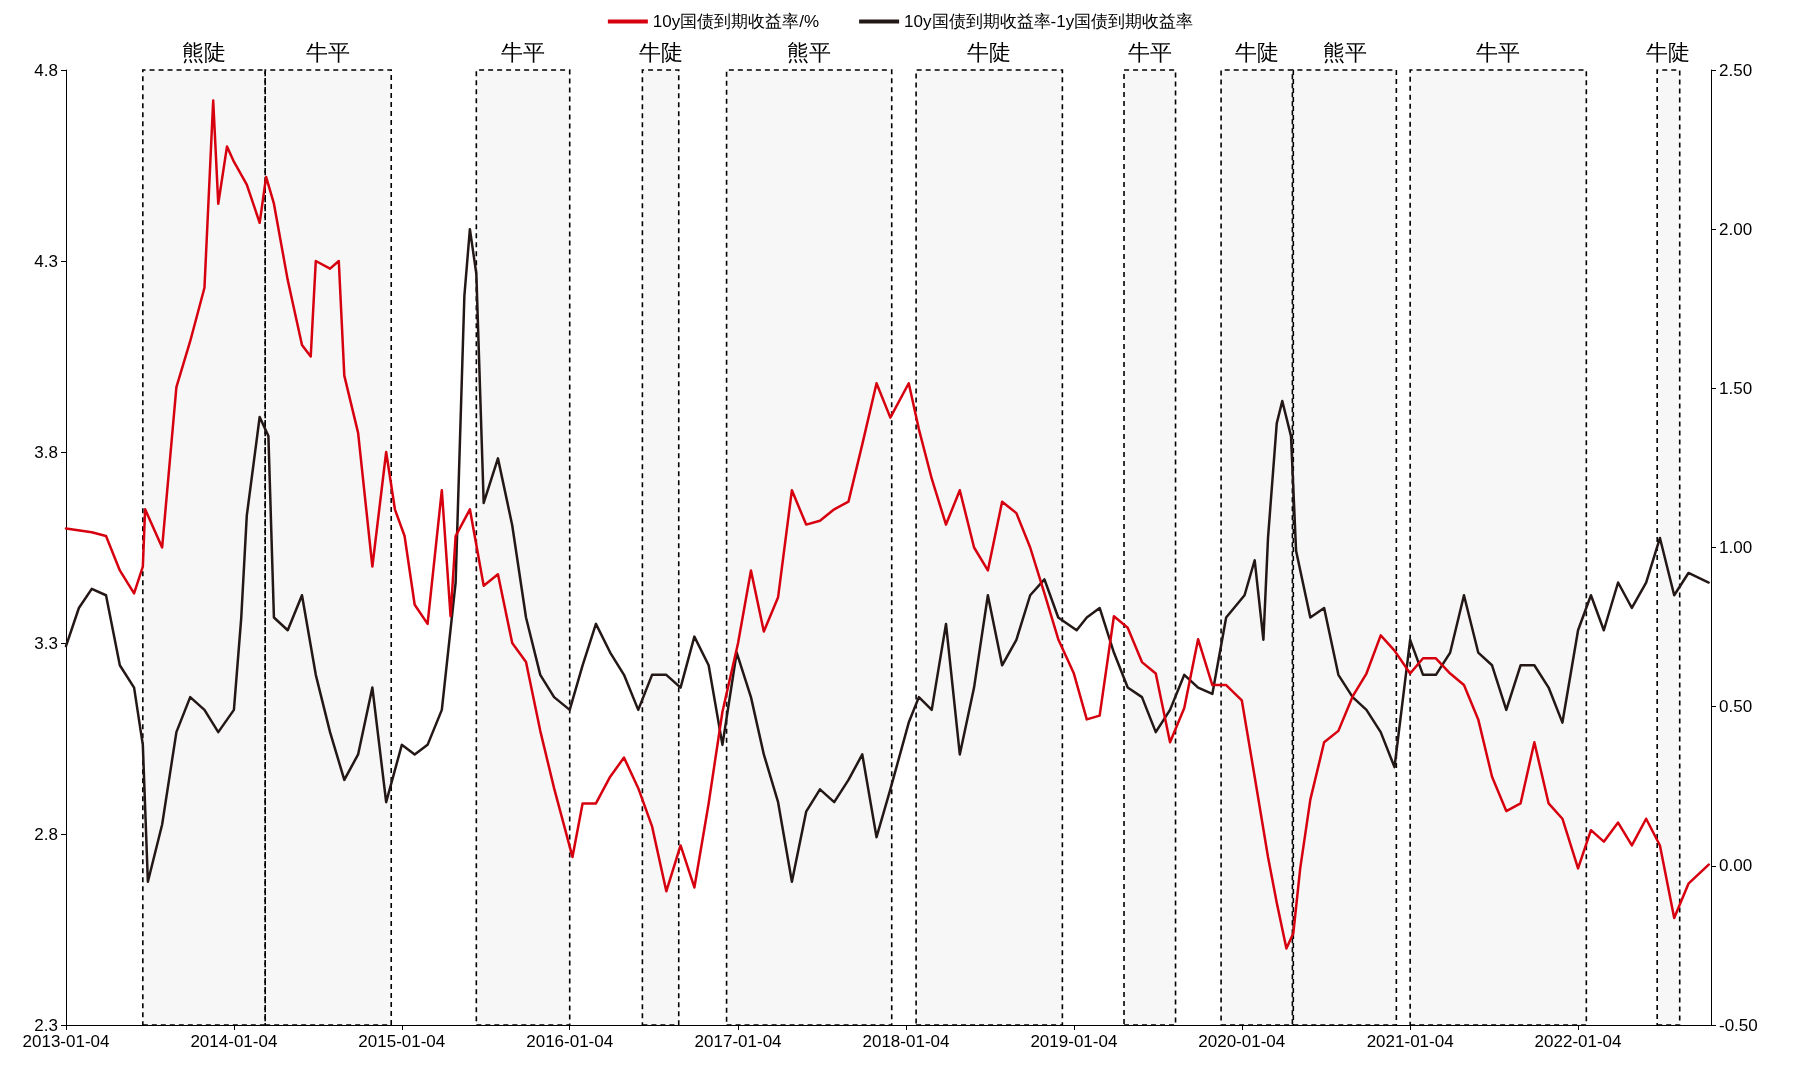 The height and width of the screenshot is (1065, 1801). I want to click on y-tick-label: 2.3, so click(46, 1025).